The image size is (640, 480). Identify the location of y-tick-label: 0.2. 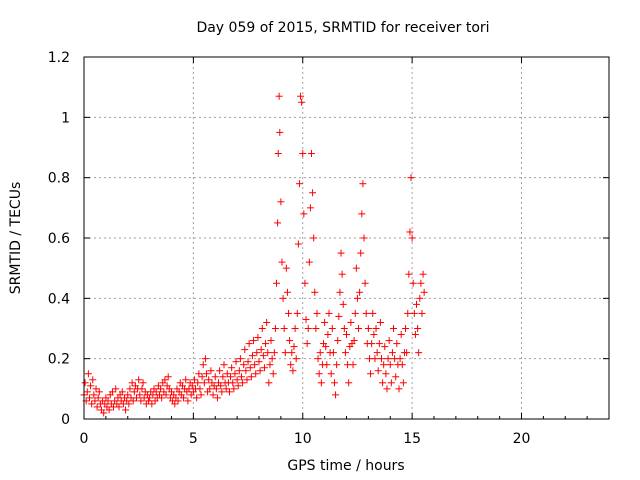
(59, 360).